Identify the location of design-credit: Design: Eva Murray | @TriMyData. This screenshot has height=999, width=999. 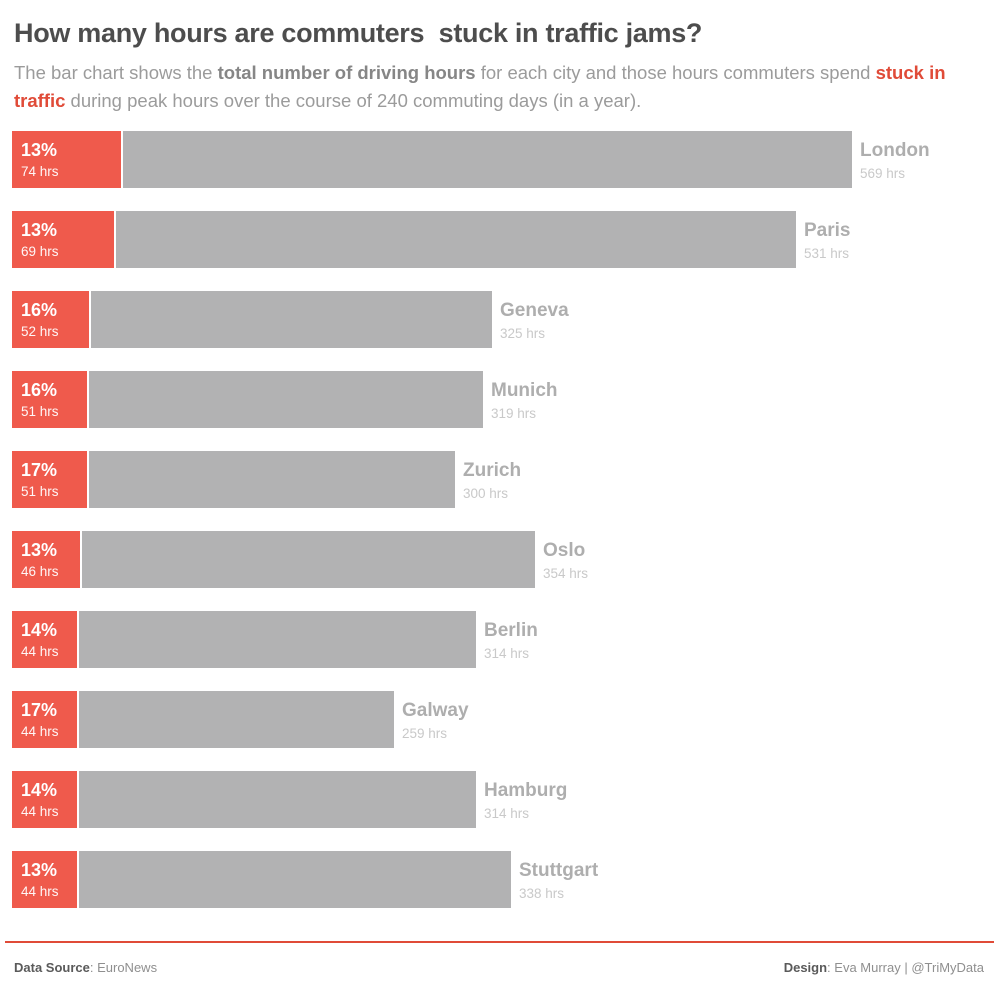
(884, 967).